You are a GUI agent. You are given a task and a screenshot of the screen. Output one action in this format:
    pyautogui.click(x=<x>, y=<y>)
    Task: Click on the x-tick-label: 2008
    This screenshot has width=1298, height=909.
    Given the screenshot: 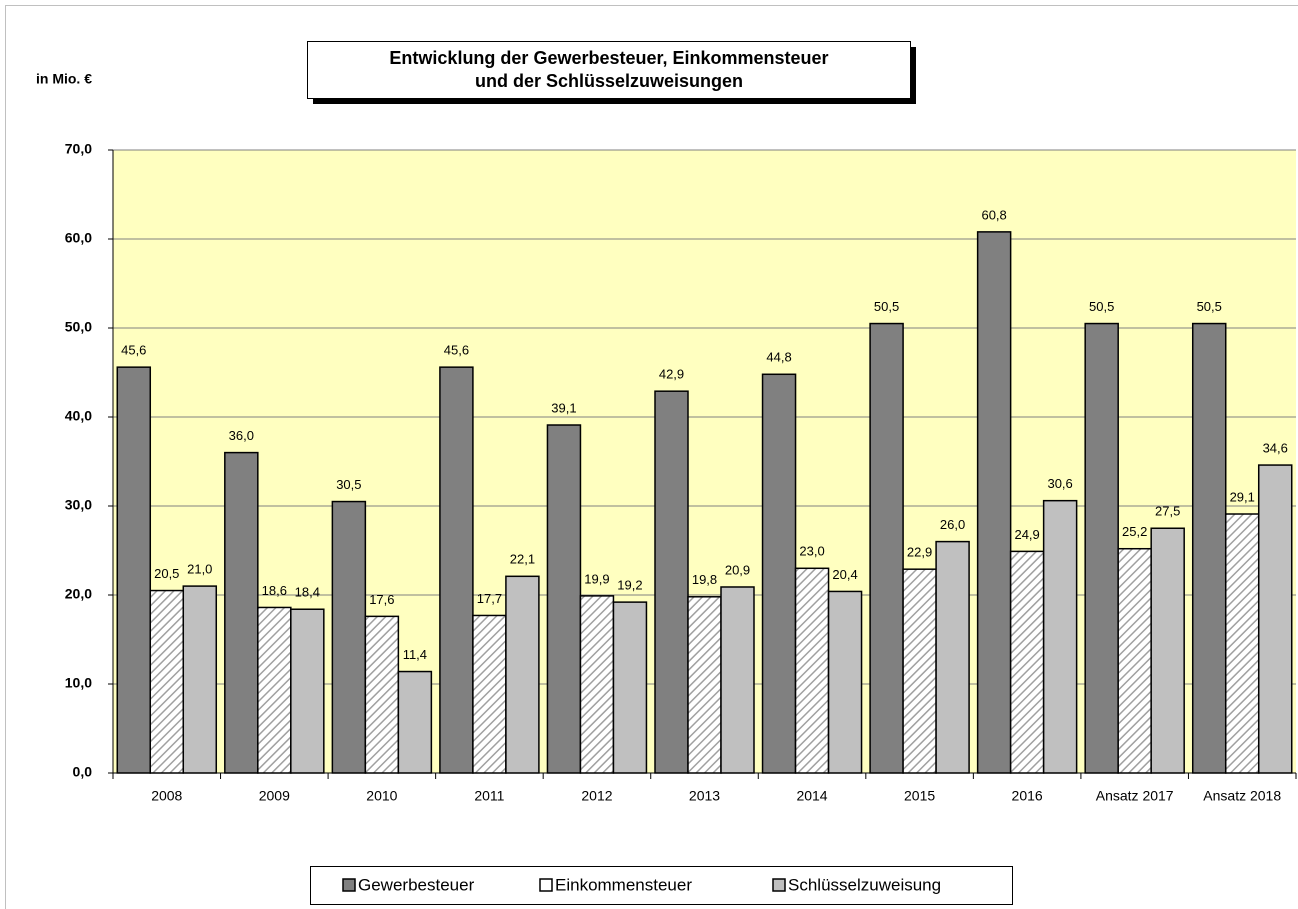 What is the action you would take?
    pyautogui.click(x=166, y=796)
    